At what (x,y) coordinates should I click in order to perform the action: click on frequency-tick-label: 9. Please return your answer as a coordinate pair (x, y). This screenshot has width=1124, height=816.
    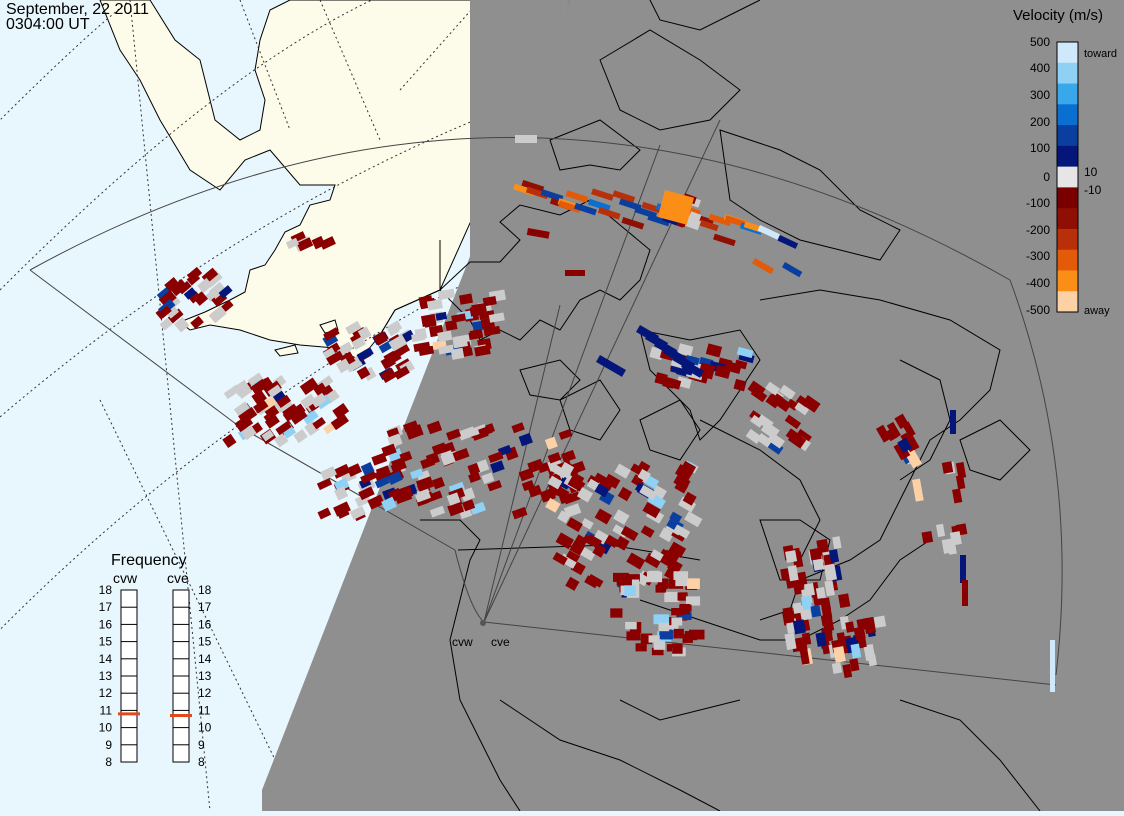
    Looking at the image, I should click on (201, 745).